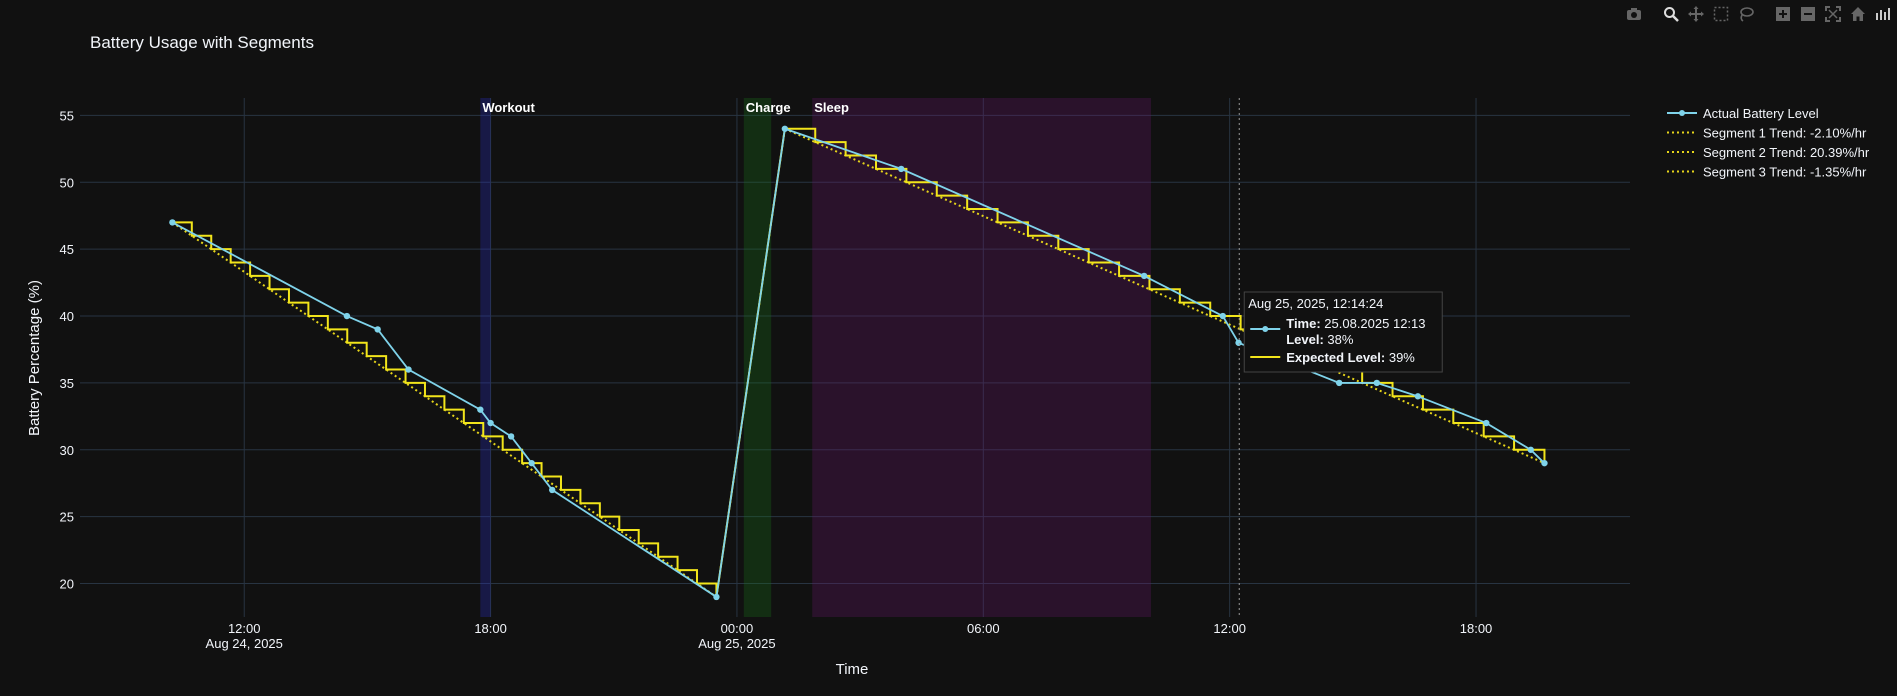 The width and height of the screenshot is (1897, 696). What do you see at coordinates (67, 249) in the screenshot?
I see `y-tick-label: 45` at bounding box center [67, 249].